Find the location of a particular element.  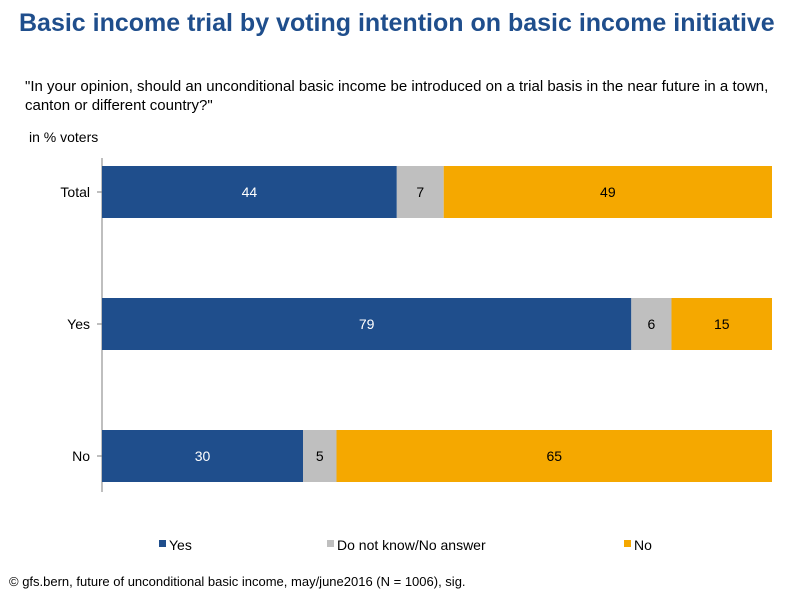

bar-do-not-know-no-answer-no is located at coordinates (320, 456).